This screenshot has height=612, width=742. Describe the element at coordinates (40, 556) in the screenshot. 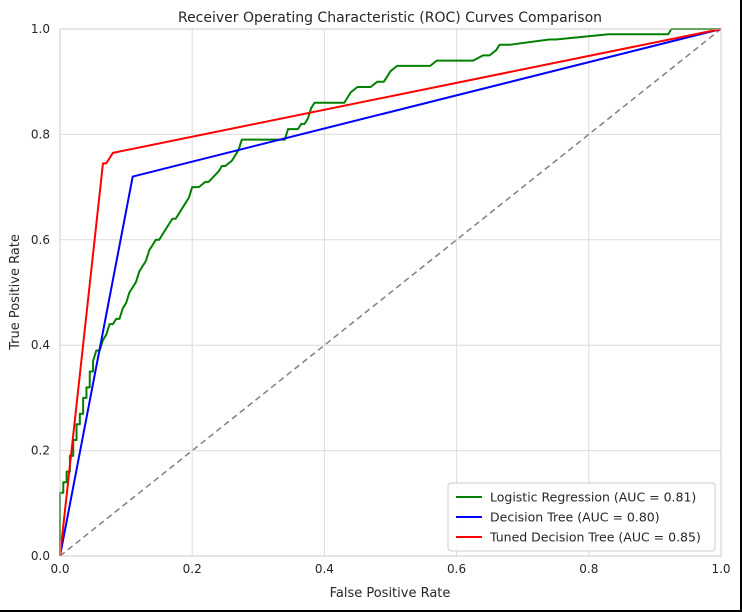

I see `y-tick-label: 0.0` at that location.